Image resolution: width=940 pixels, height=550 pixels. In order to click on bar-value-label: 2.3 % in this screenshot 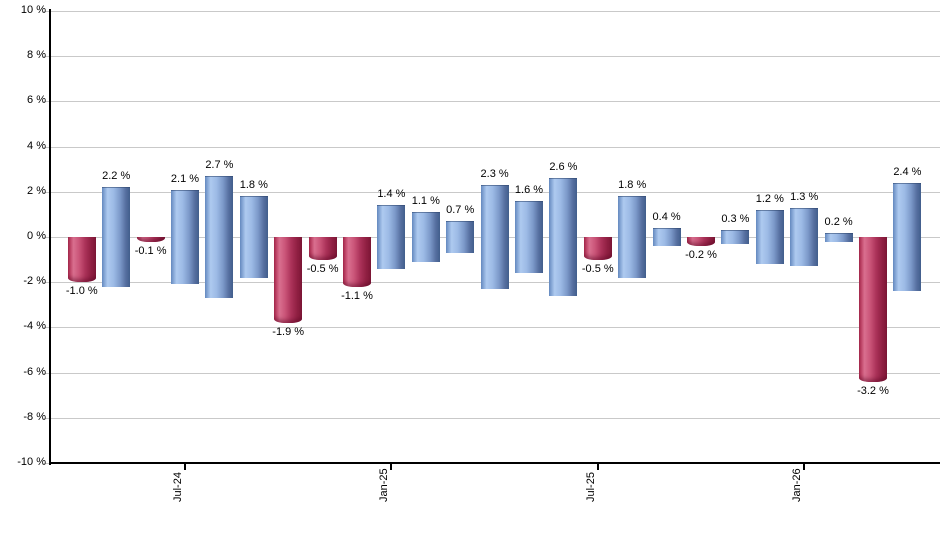, I will do `click(494, 174)`.